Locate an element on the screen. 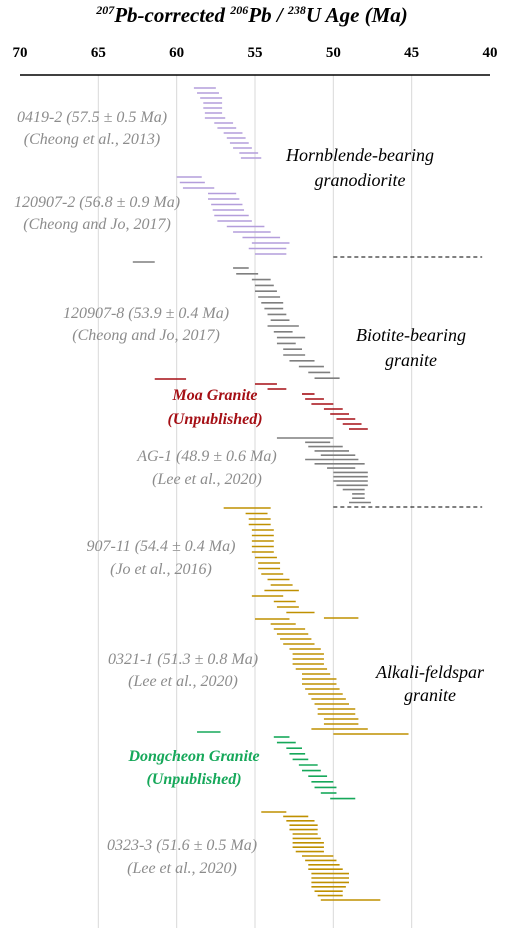 The height and width of the screenshot is (930, 505). x-tick-label: 50 is located at coordinates (333, 53).